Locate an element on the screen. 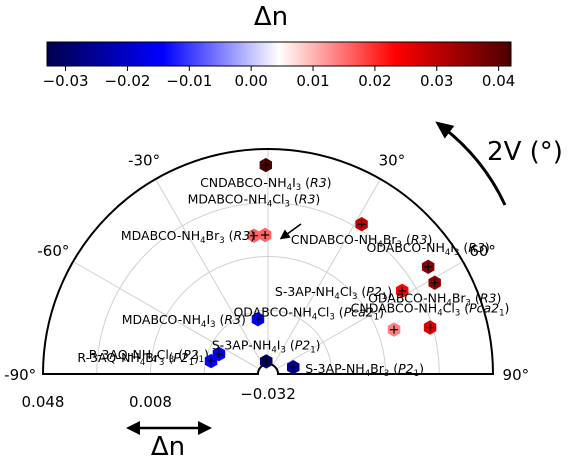 The image size is (585, 458). colorbar-tick-label: −0.03 is located at coordinates (66, 81).